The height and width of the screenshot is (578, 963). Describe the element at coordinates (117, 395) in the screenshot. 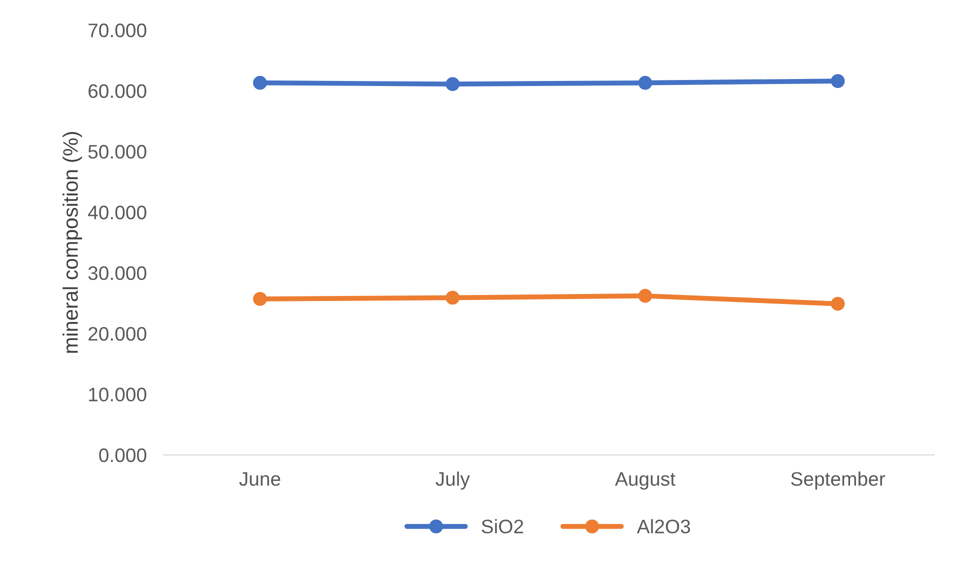

I see `y-tick-label: 10.000` at that location.